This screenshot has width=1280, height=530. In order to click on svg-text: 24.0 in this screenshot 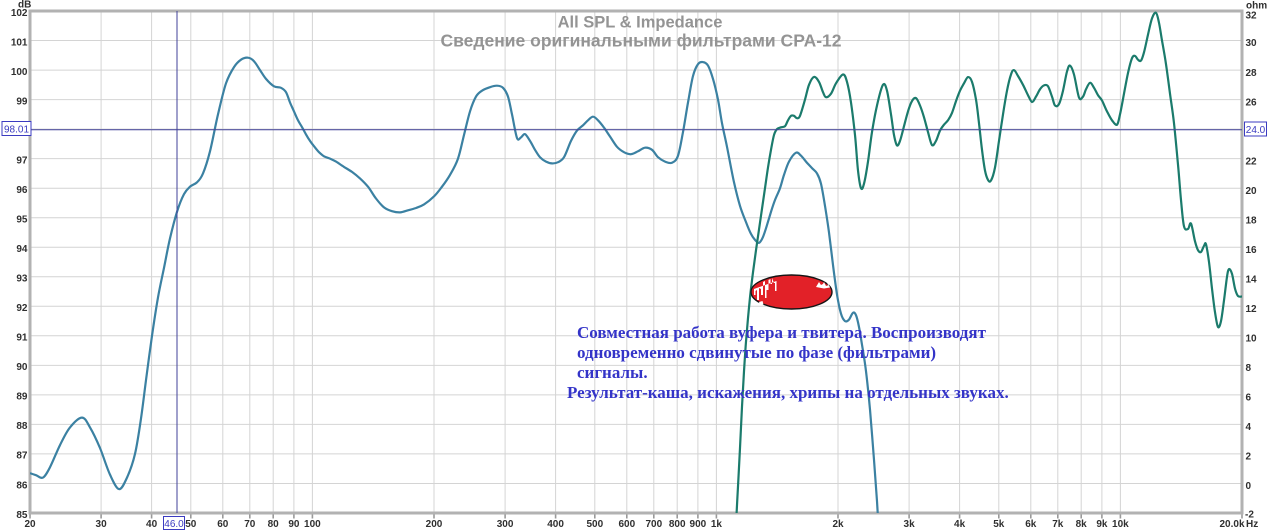, I will do `click(1256, 130)`.